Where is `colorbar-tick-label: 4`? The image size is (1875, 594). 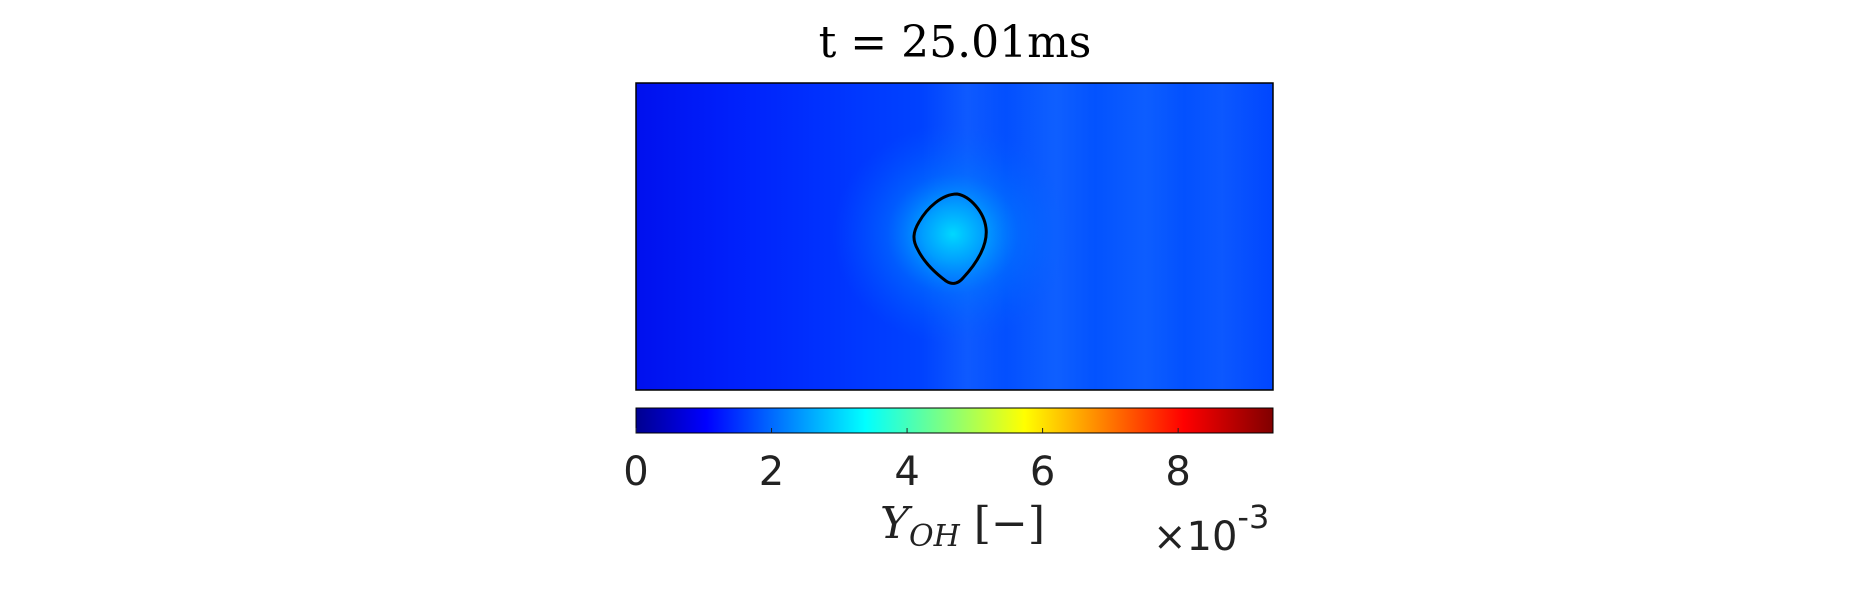
colorbar-tick-label: 4 is located at coordinates (906, 472).